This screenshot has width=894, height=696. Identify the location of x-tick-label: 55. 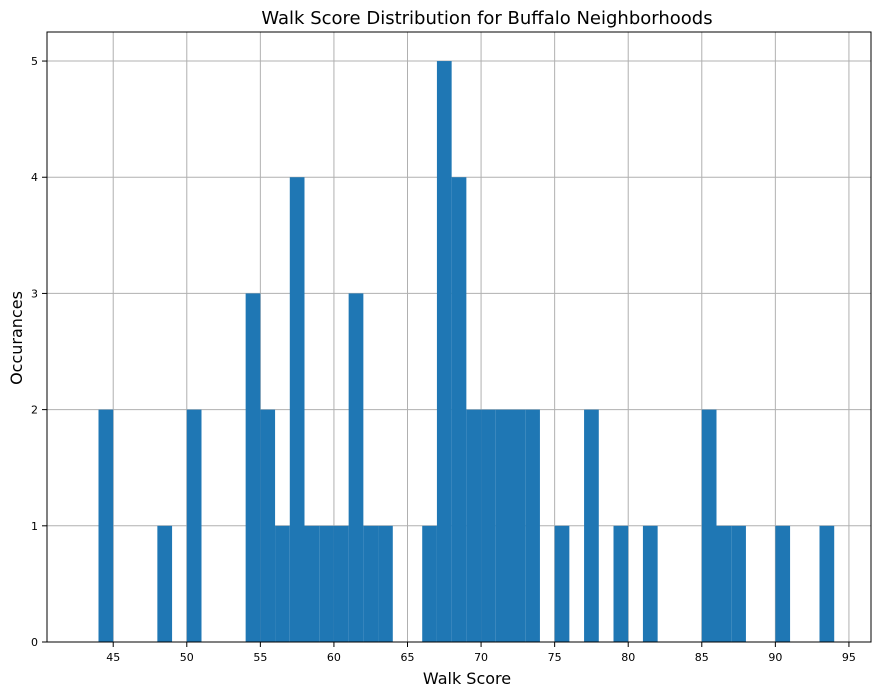
(260, 657).